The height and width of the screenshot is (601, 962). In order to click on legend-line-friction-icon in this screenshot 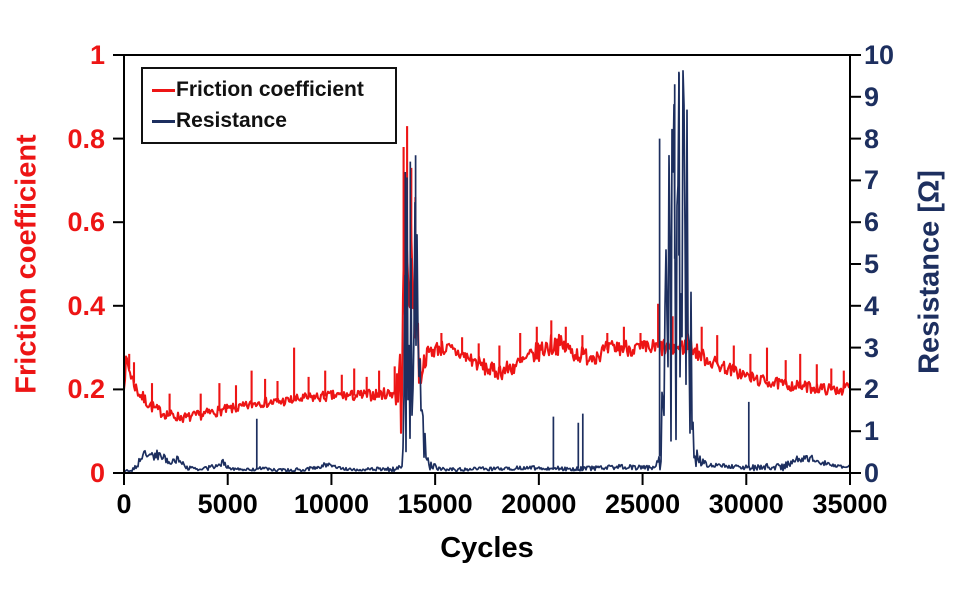, I will do `click(163, 90)`.